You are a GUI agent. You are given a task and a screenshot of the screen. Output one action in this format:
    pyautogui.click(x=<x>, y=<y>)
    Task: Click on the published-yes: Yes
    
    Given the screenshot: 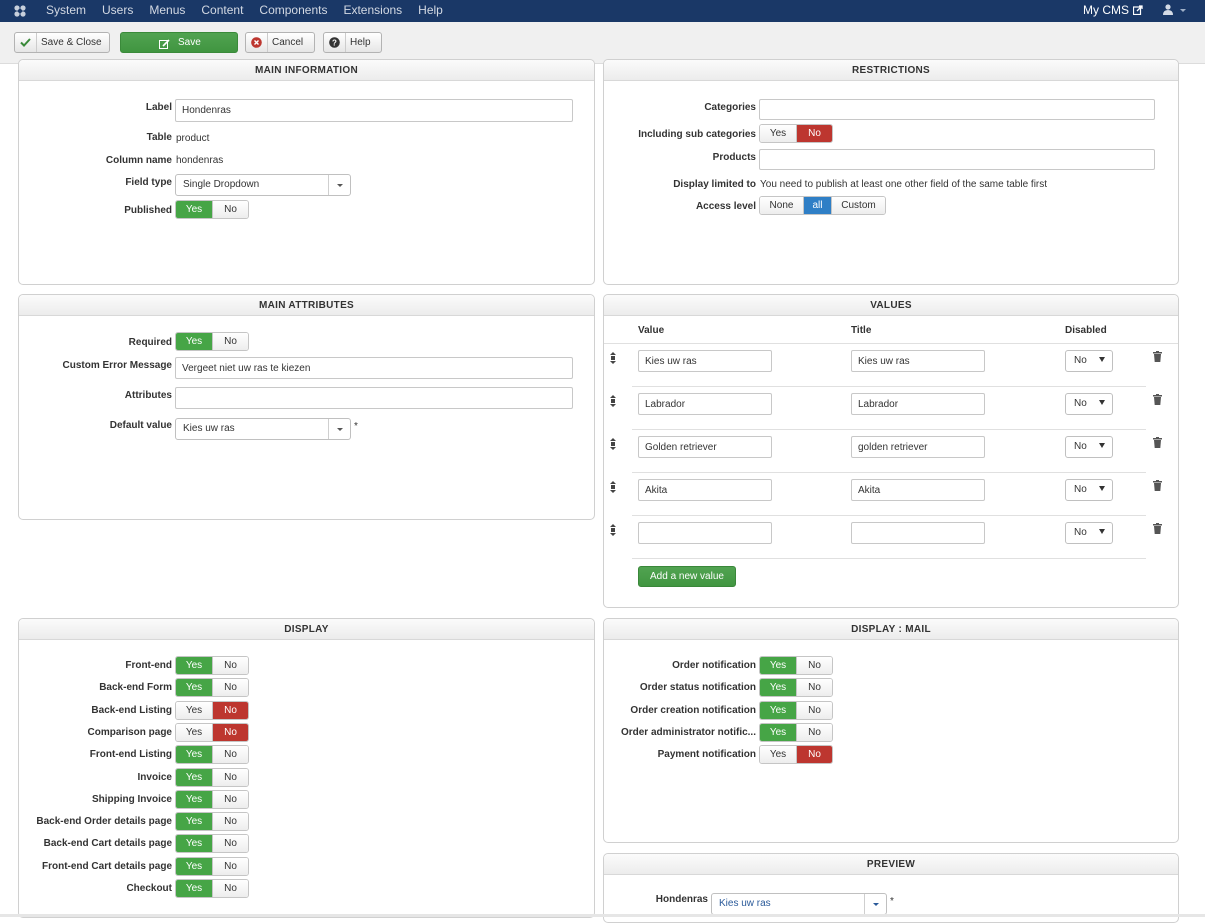 What is the action you would take?
    pyautogui.click(x=194, y=209)
    